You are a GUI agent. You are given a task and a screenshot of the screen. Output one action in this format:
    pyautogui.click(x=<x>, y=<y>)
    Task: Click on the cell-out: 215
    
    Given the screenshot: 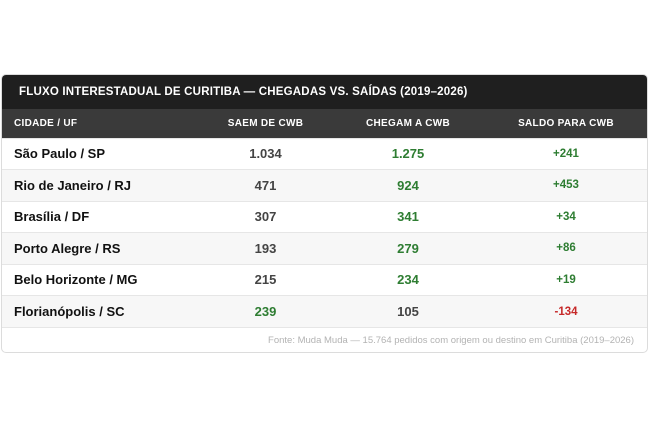 What is the action you would take?
    pyautogui.click(x=265, y=280)
    